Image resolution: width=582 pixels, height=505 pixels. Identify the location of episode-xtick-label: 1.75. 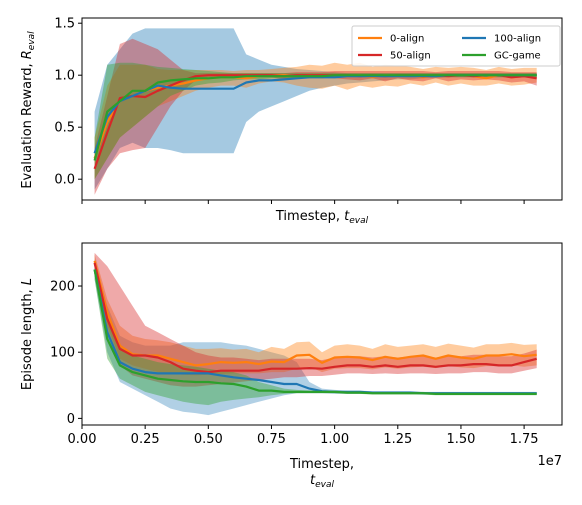
(524, 439).